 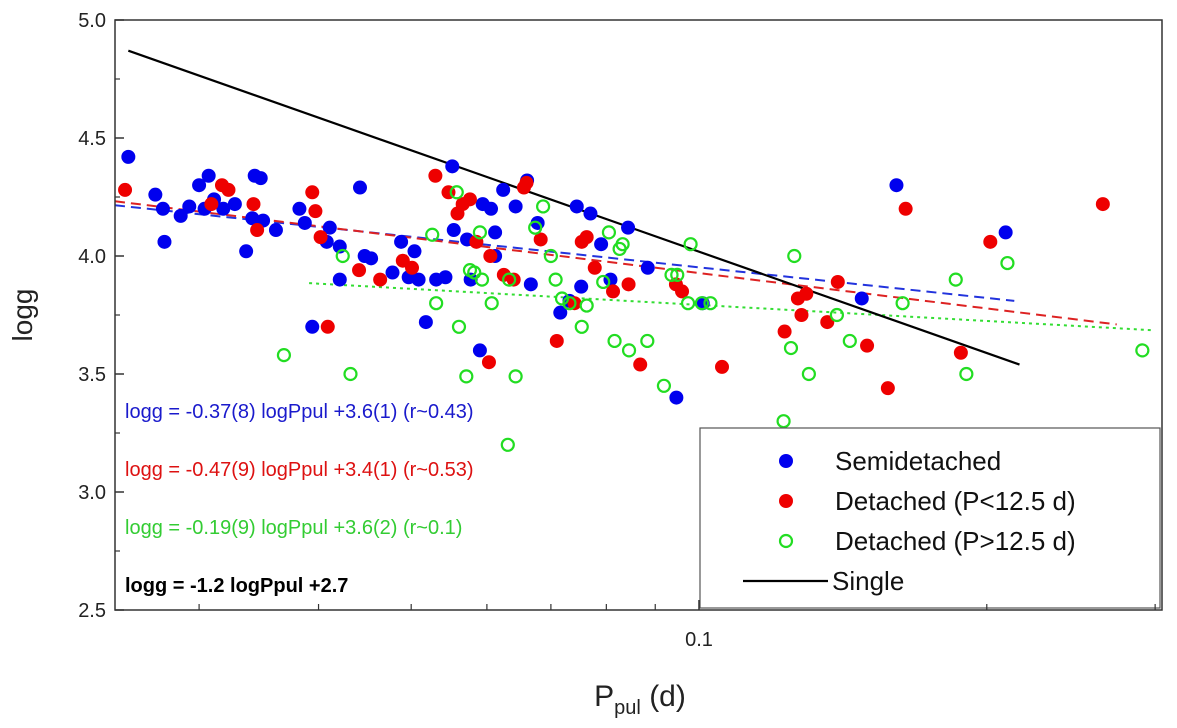 I want to click on y-tick-label: 3.5, so click(x=92, y=375).